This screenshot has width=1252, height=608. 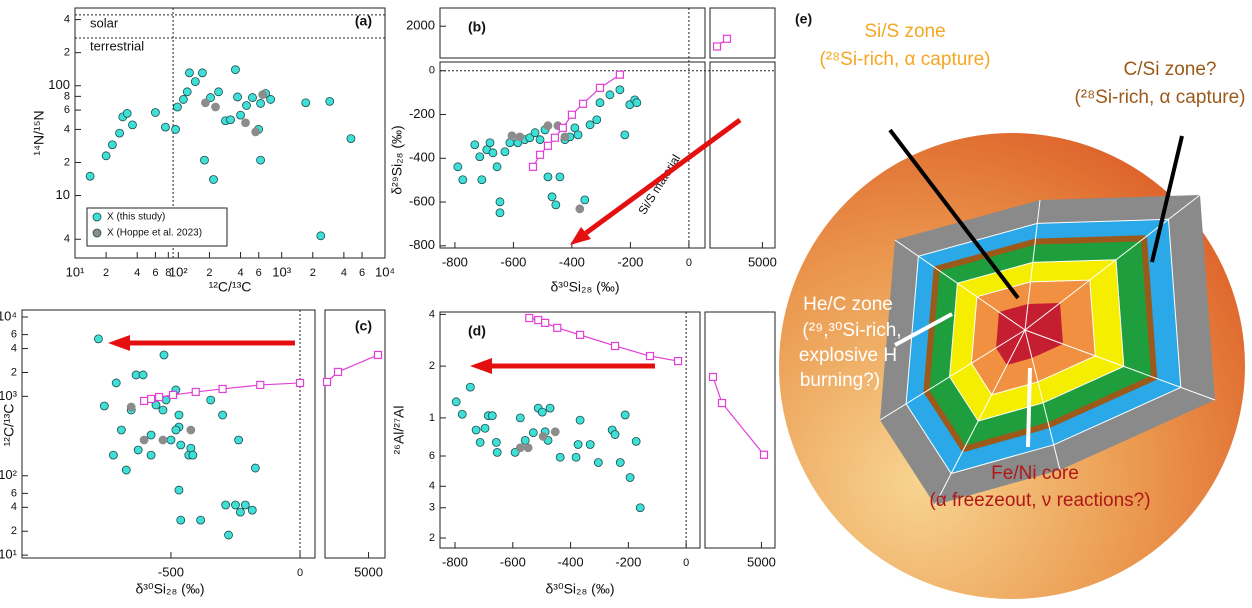 What do you see at coordinates (432, 314) in the screenshot?
I see `y-tick-label: 4` at bounding box center [432, 314].